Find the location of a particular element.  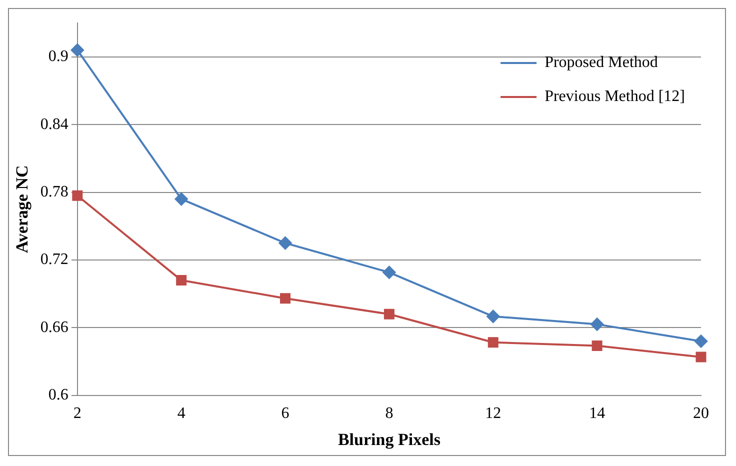

y-tick-label: 0.9 is located at coordinates (58, 57).